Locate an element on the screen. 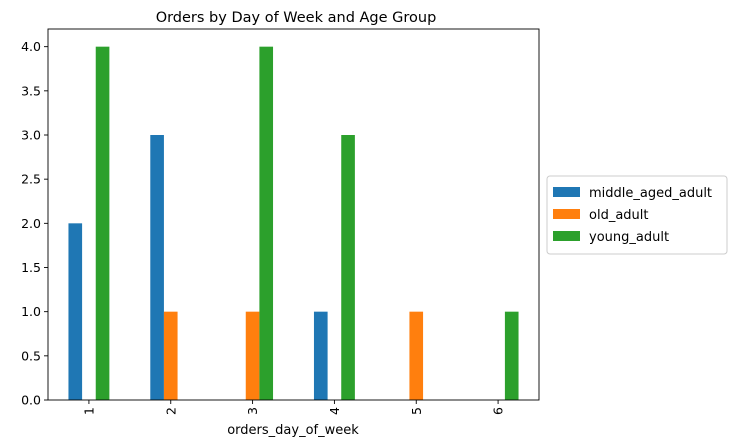 The width and height of the screenshot is (736, 448). x-tick-label: 4 is located at coordinates (334, 411).